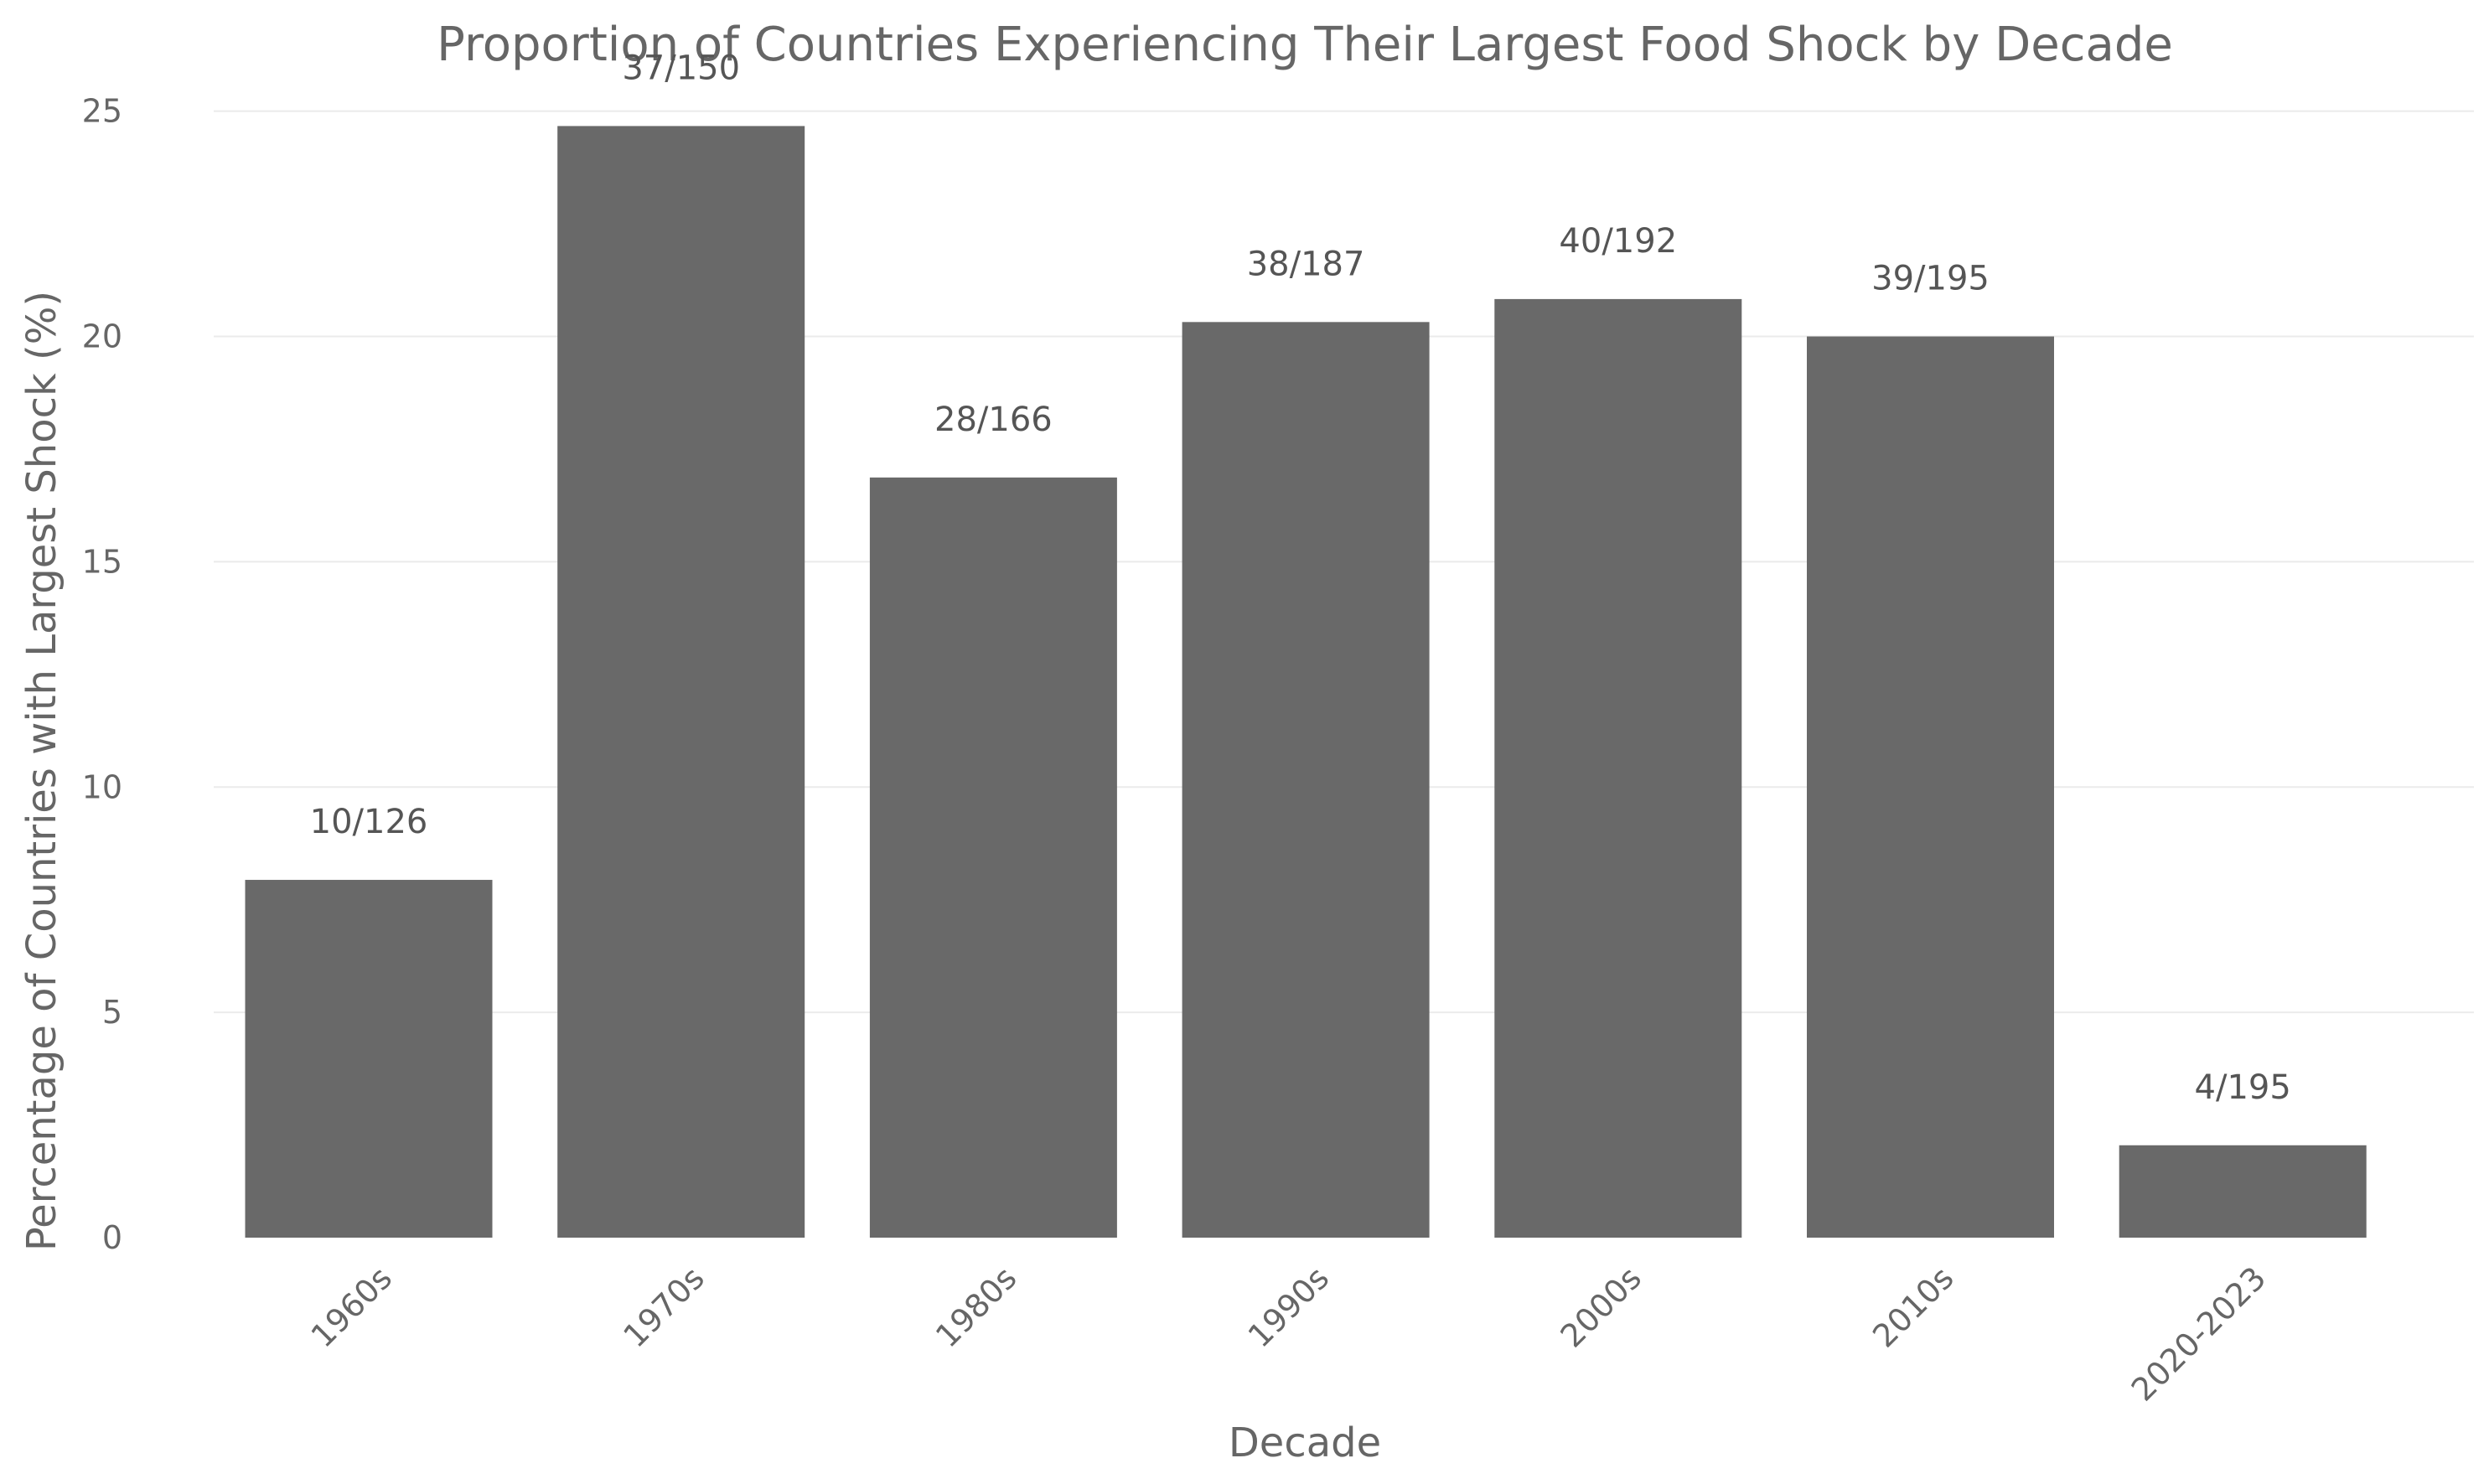  What do you see at coordinates (2243, 1088) in the screenshot?
I see `bar-data-label: 4/195` at bounding box center [2243, 1088].